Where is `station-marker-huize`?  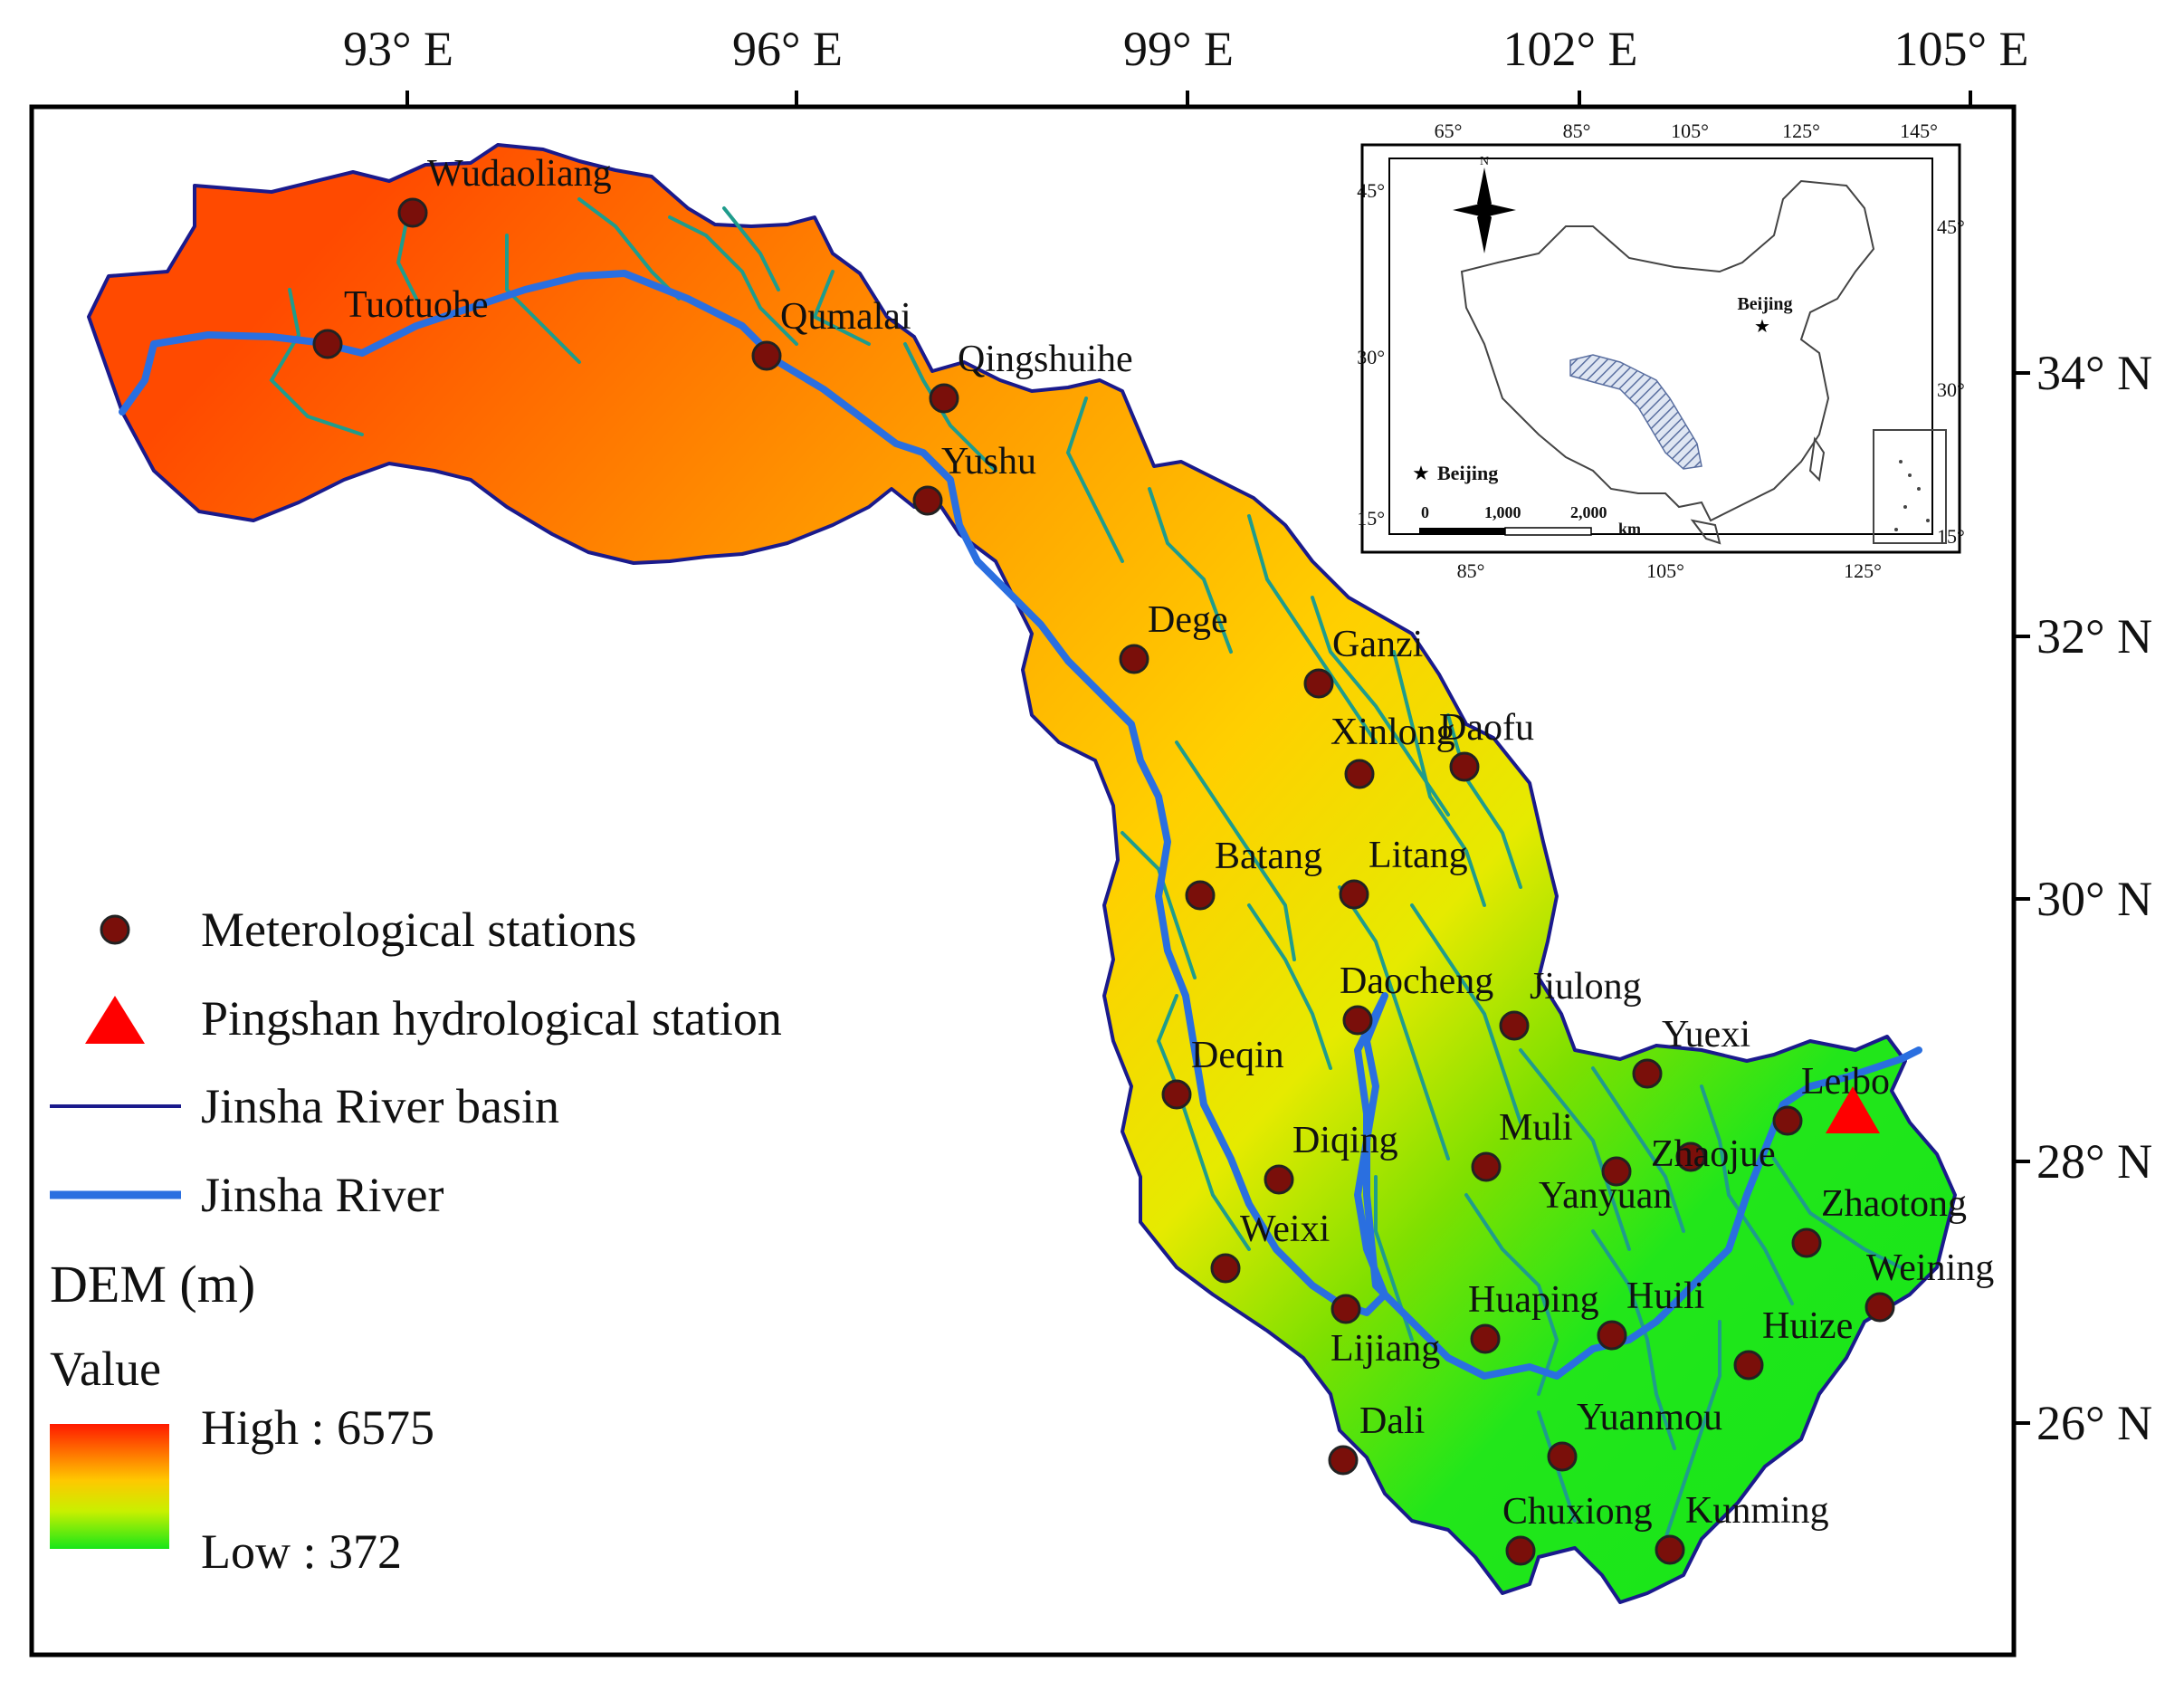
station-marker-huize is located at coordinates (1748, 1365).